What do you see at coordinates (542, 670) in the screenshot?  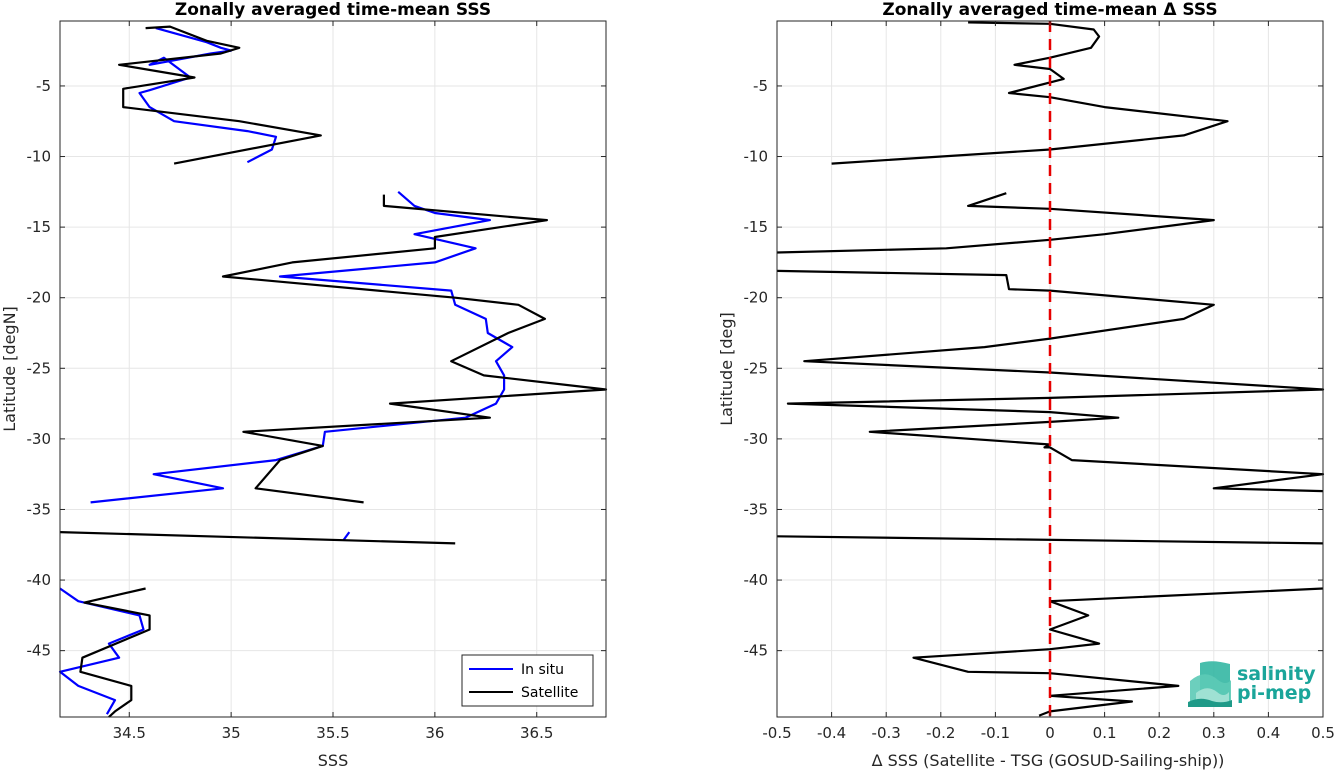 I see `legend-in-situ-label: In situ` at bounding box center [542, 670].